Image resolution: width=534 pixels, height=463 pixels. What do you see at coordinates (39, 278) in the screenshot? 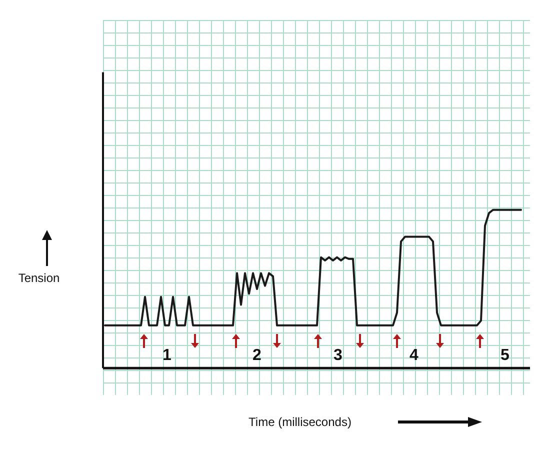
I see `y-axis-title: Tension` at bounding box center [39, 278].